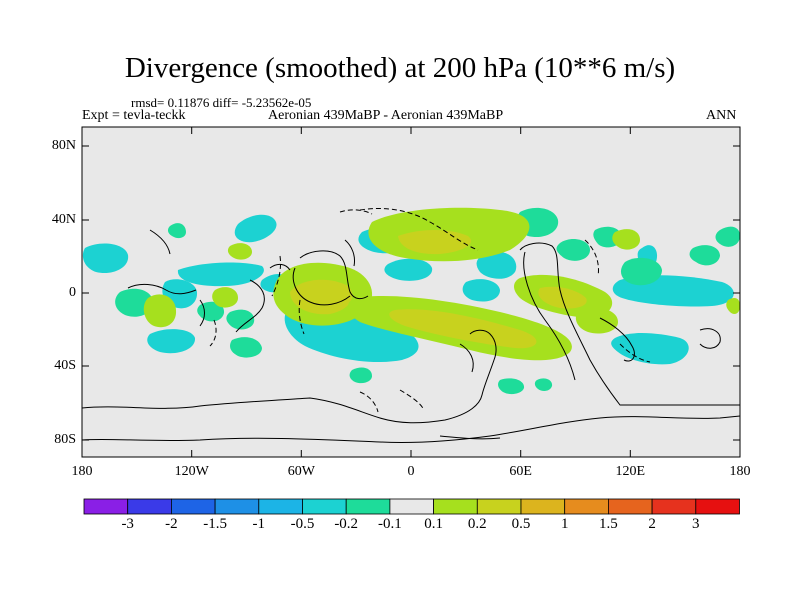 The width and height of the screenshot is (800, 600). What do you see at coordinates (221, 102) in the screenshot?
I see `stats-text: rmsd= 0.11876 diff= -5.23562e-05` at bounding box center [221, 102].